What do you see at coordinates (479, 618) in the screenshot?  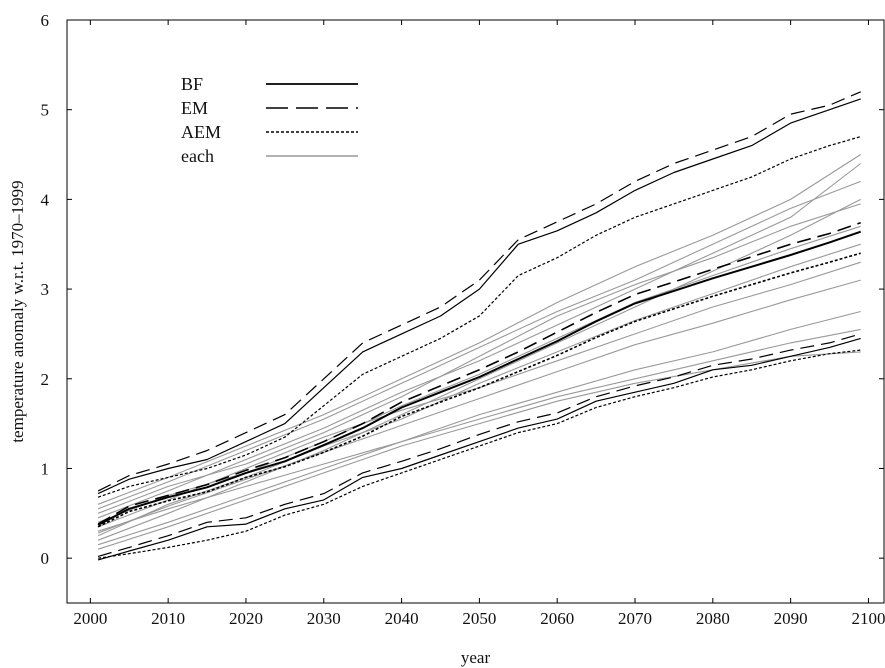 I see `x-tick-label: 2050` at bounding box center [479, 618].